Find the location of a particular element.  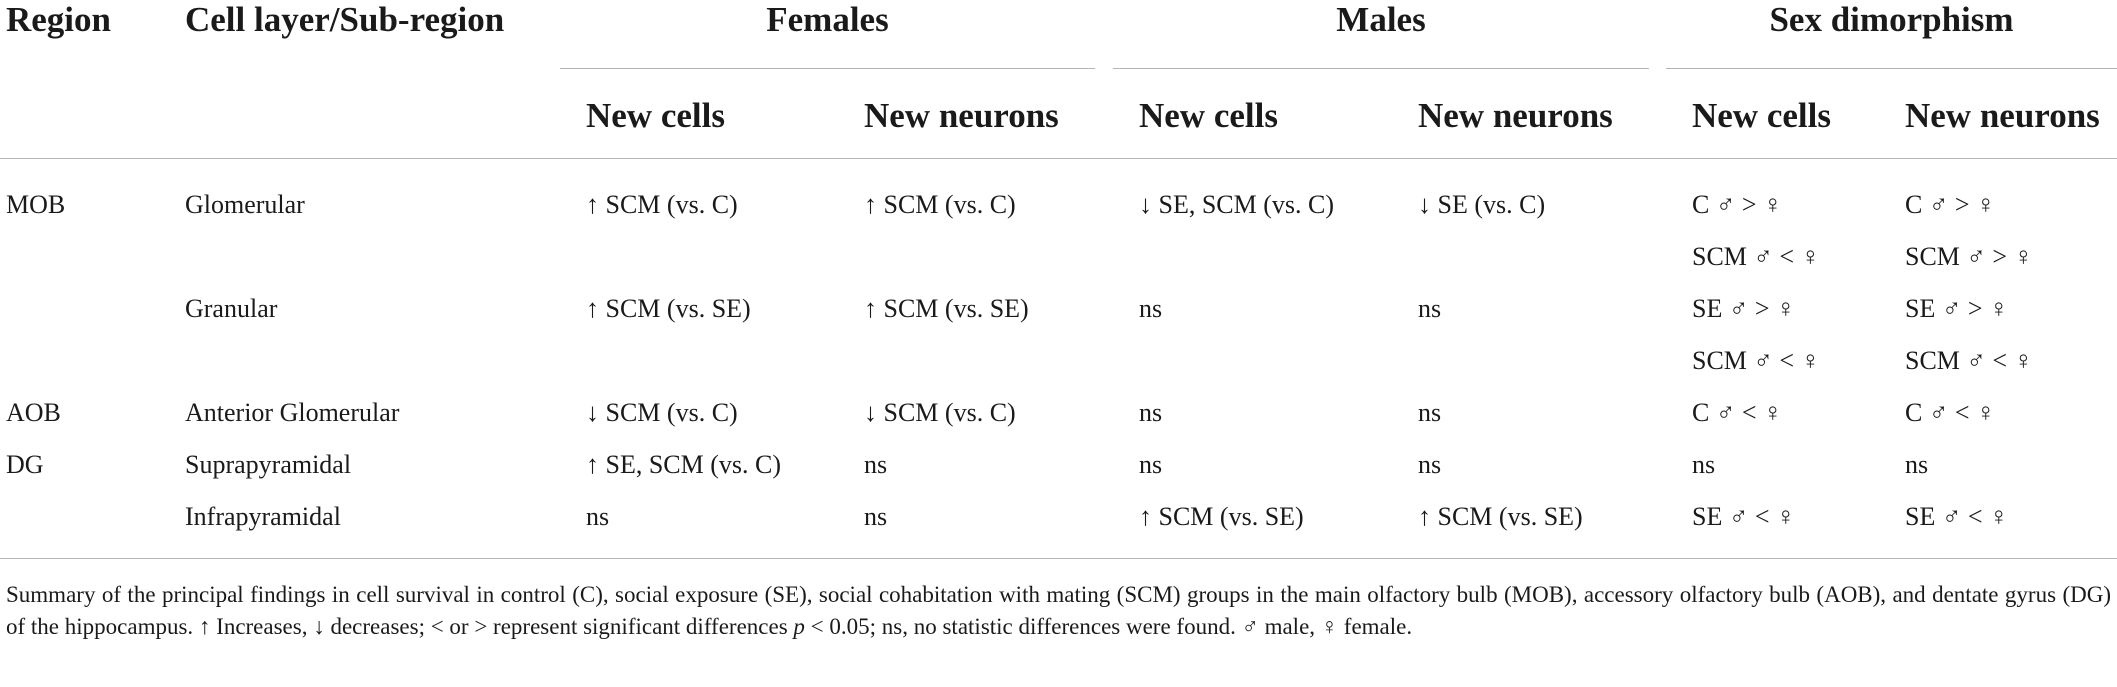

row-3-sd-new-neurons: SE ♂ > ♀ is located at coordinates (1957, 308).